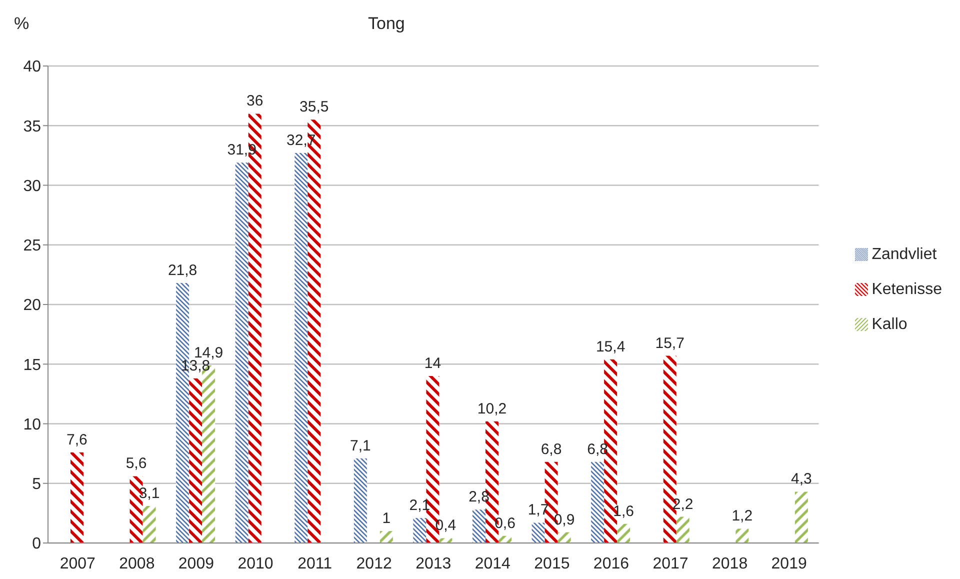 Image resolution: width=960 pixels, height=579 pixels. What do you see at coordinates (315, 563) in the screenshot?
I see `x-tick-label: 2011` at bounding box center [315, 563].